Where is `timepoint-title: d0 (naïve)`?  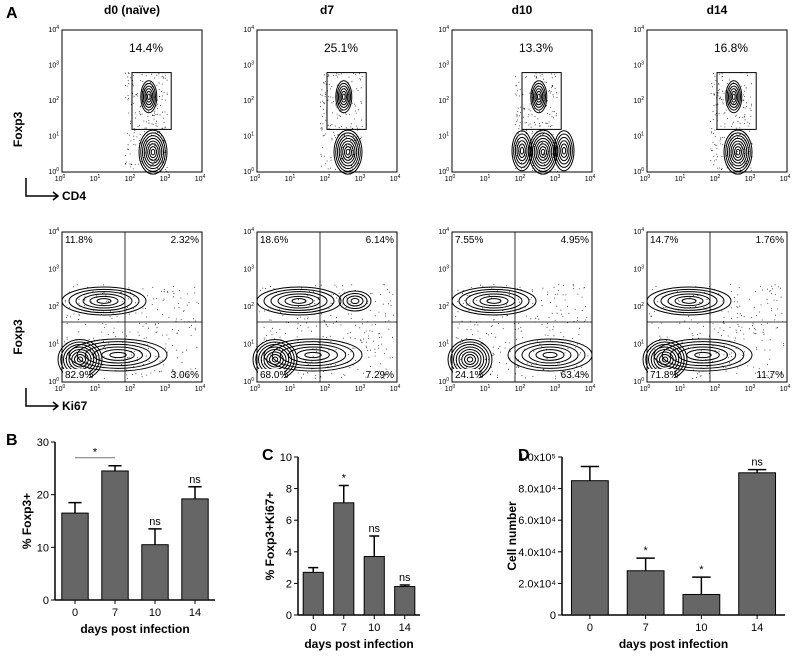
timepoint-title: d0 (naïve) is located at coordinates (132, 10).